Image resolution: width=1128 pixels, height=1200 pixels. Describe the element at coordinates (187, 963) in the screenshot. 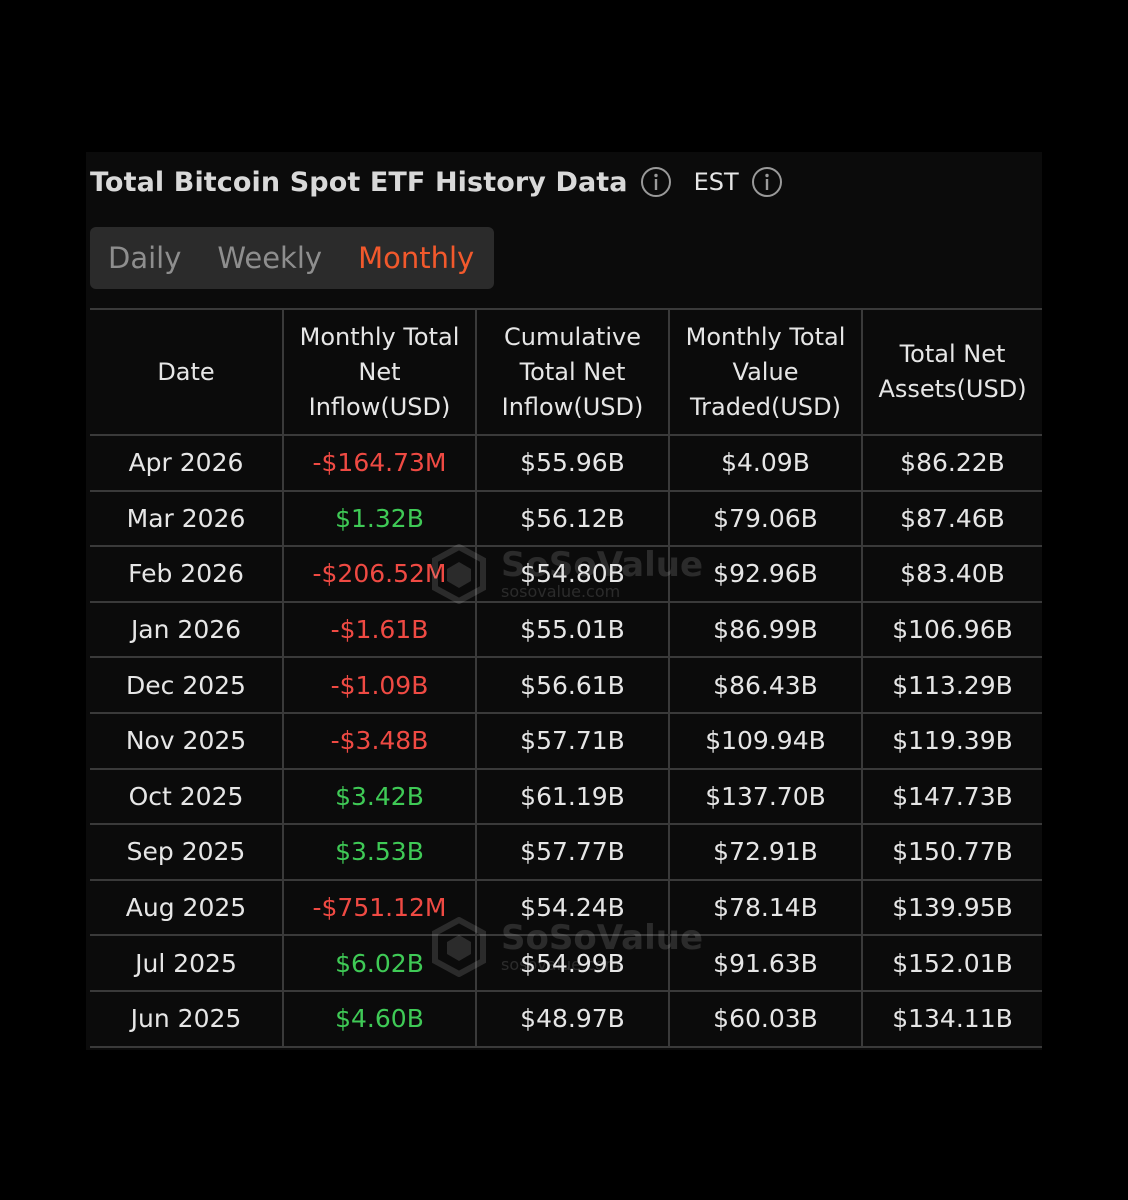

I see `date-cell: Jul 2025` at that location.